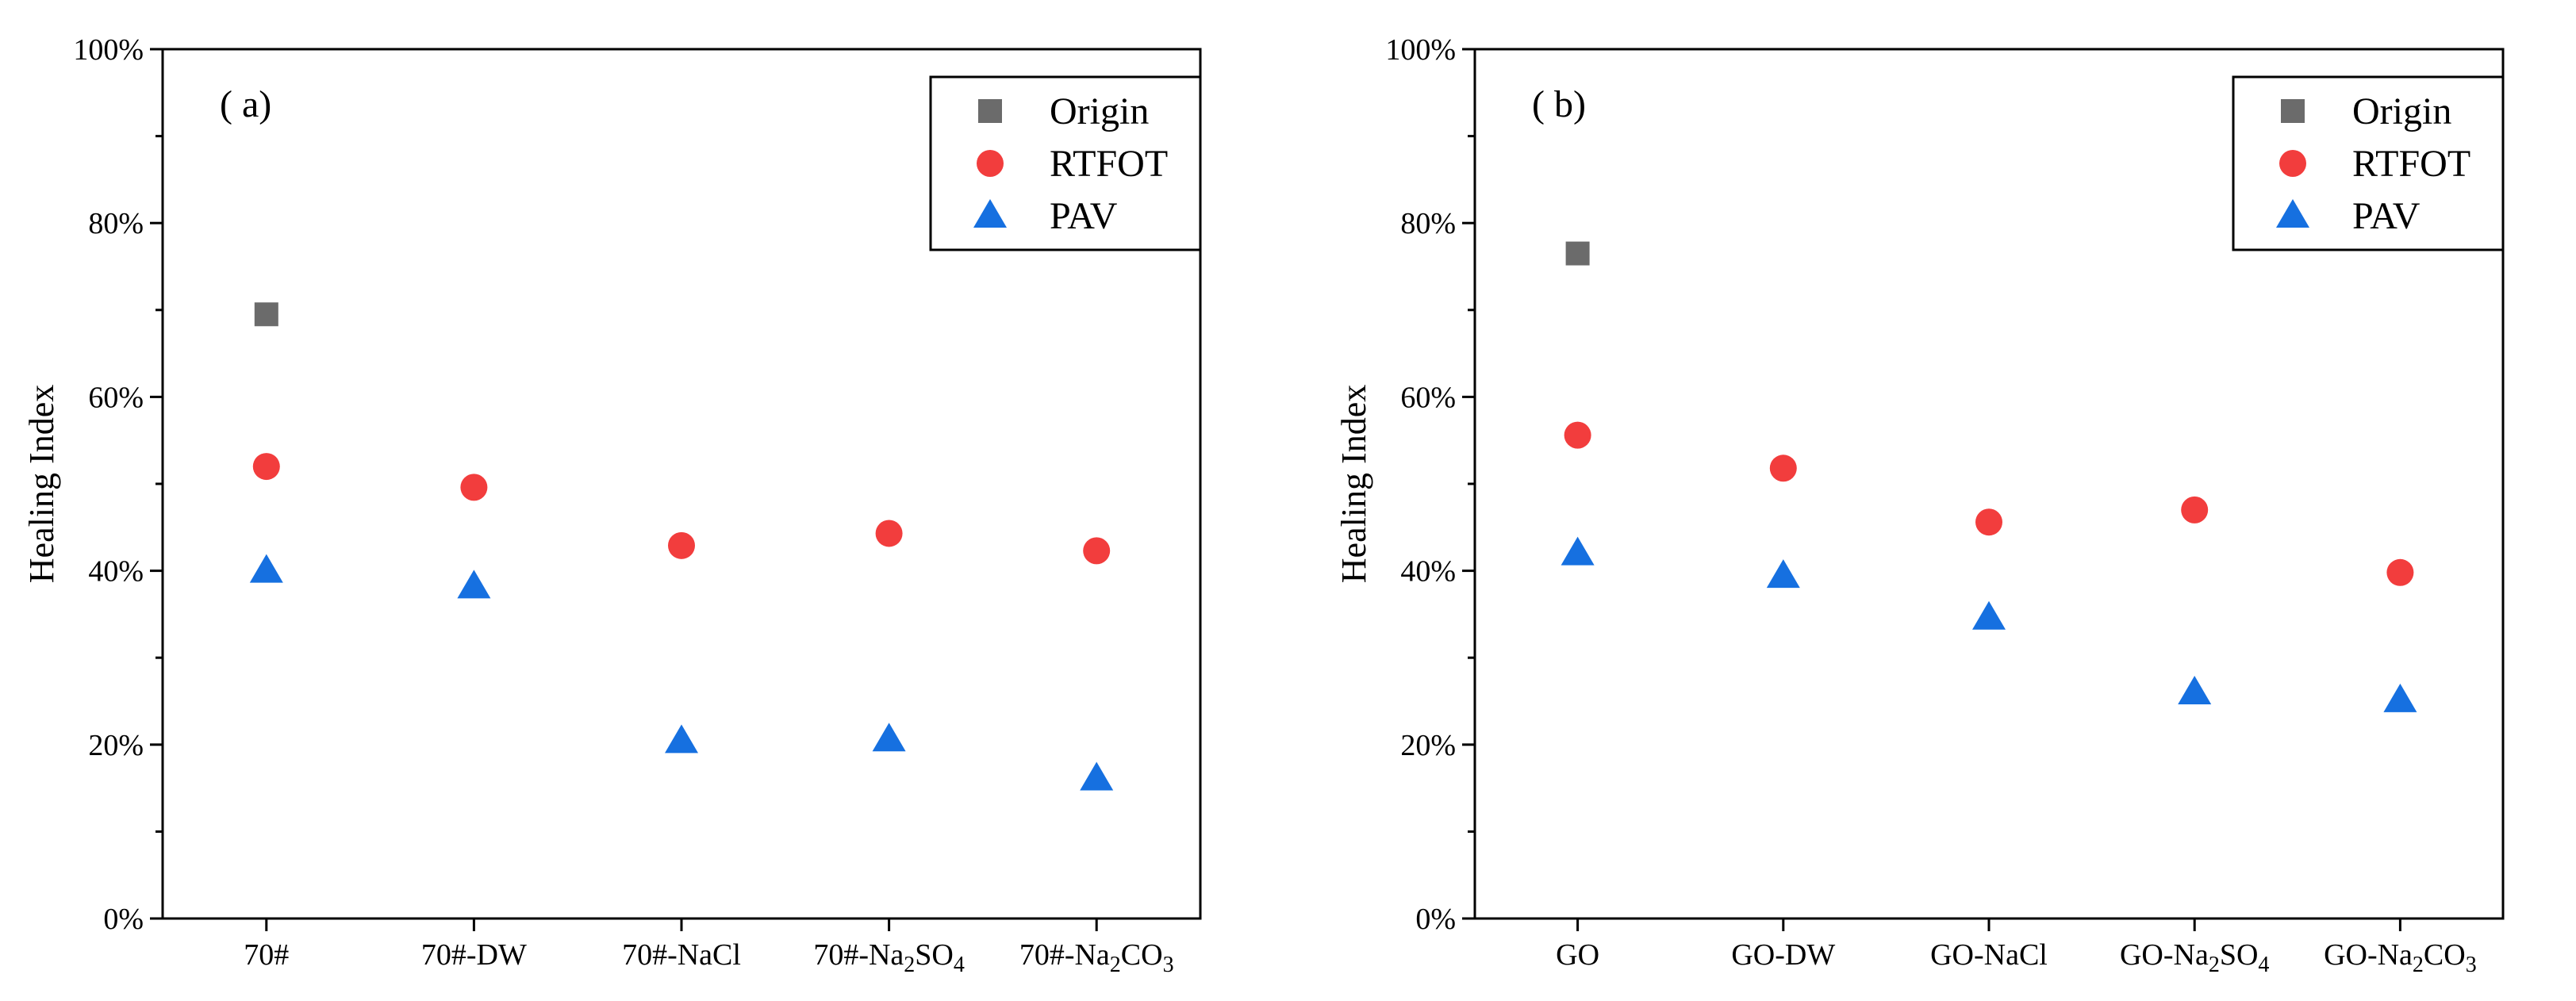 The height and width of the screenshot is (1001, 2576). I want to click on x-tick-label: GO, so click(1577, 955).